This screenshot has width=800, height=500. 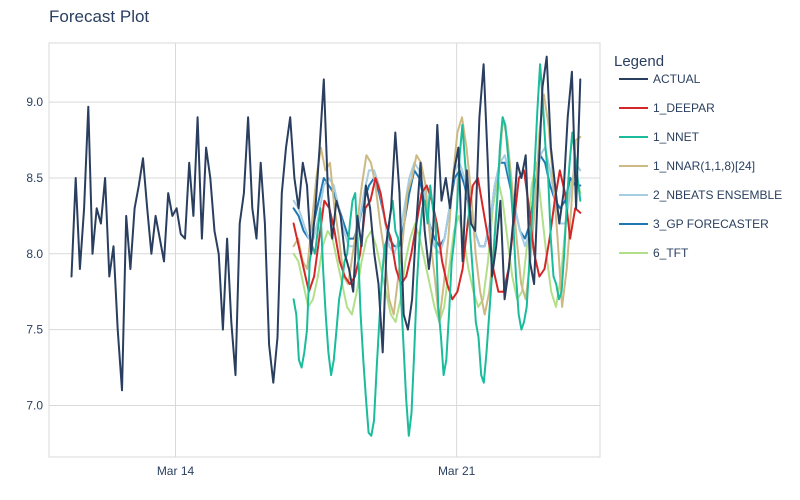 I want to click on legend-label: 2_NBEATS ENSEMBLE, so click(x=717, y=195).